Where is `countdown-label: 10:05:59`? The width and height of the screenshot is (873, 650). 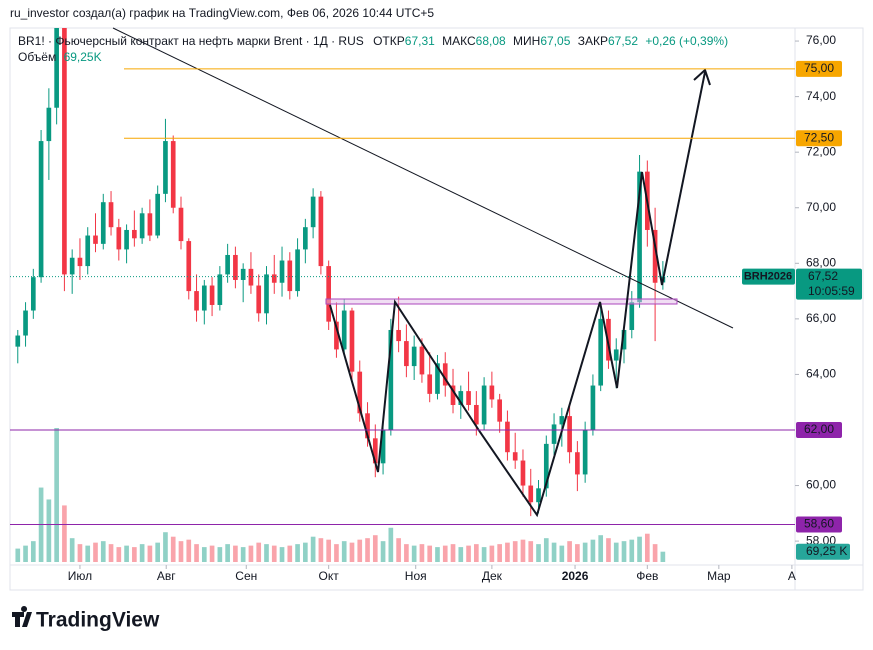 countdown-label: 10:05:59 is located at coordinates (831, 291).